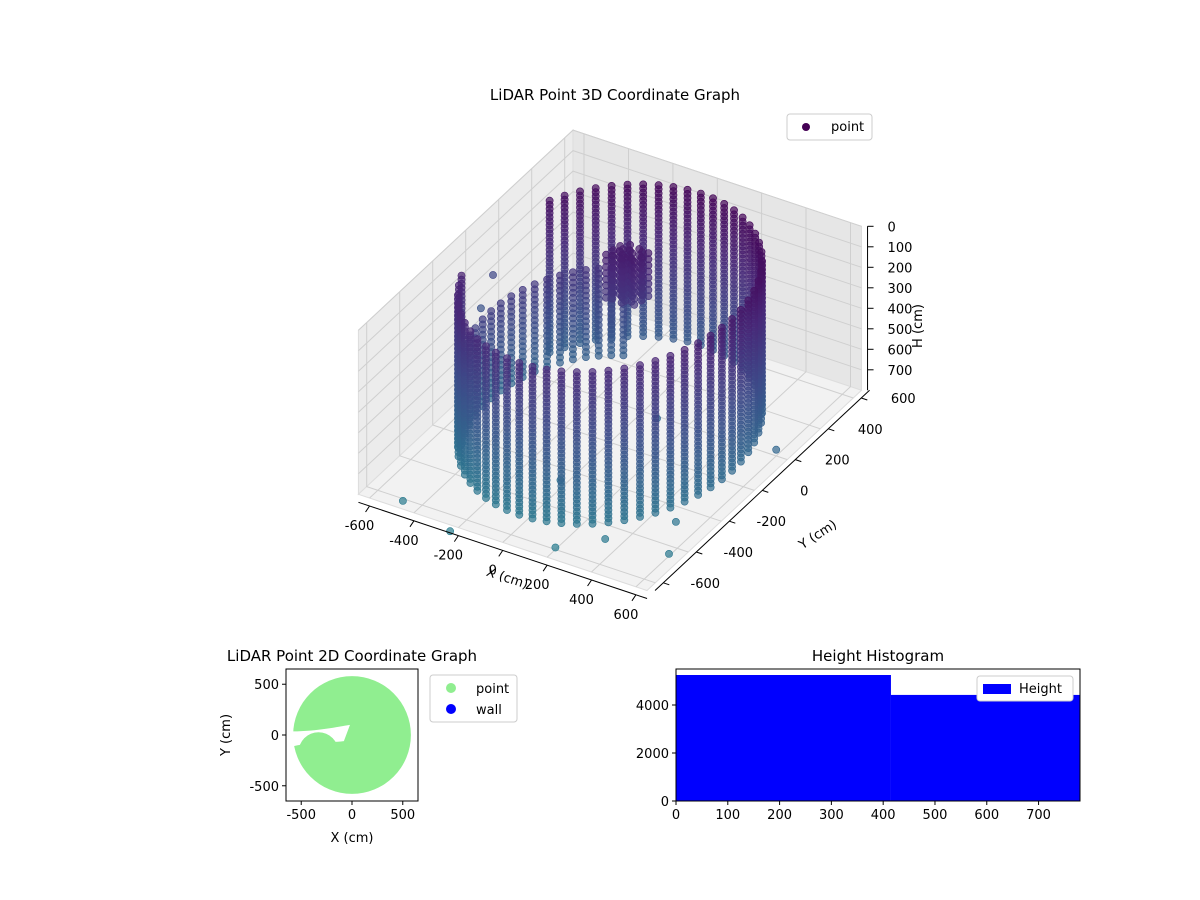 The image size is (1200, 900). I want to click on y-tick-label: -400, so click(739, 553).